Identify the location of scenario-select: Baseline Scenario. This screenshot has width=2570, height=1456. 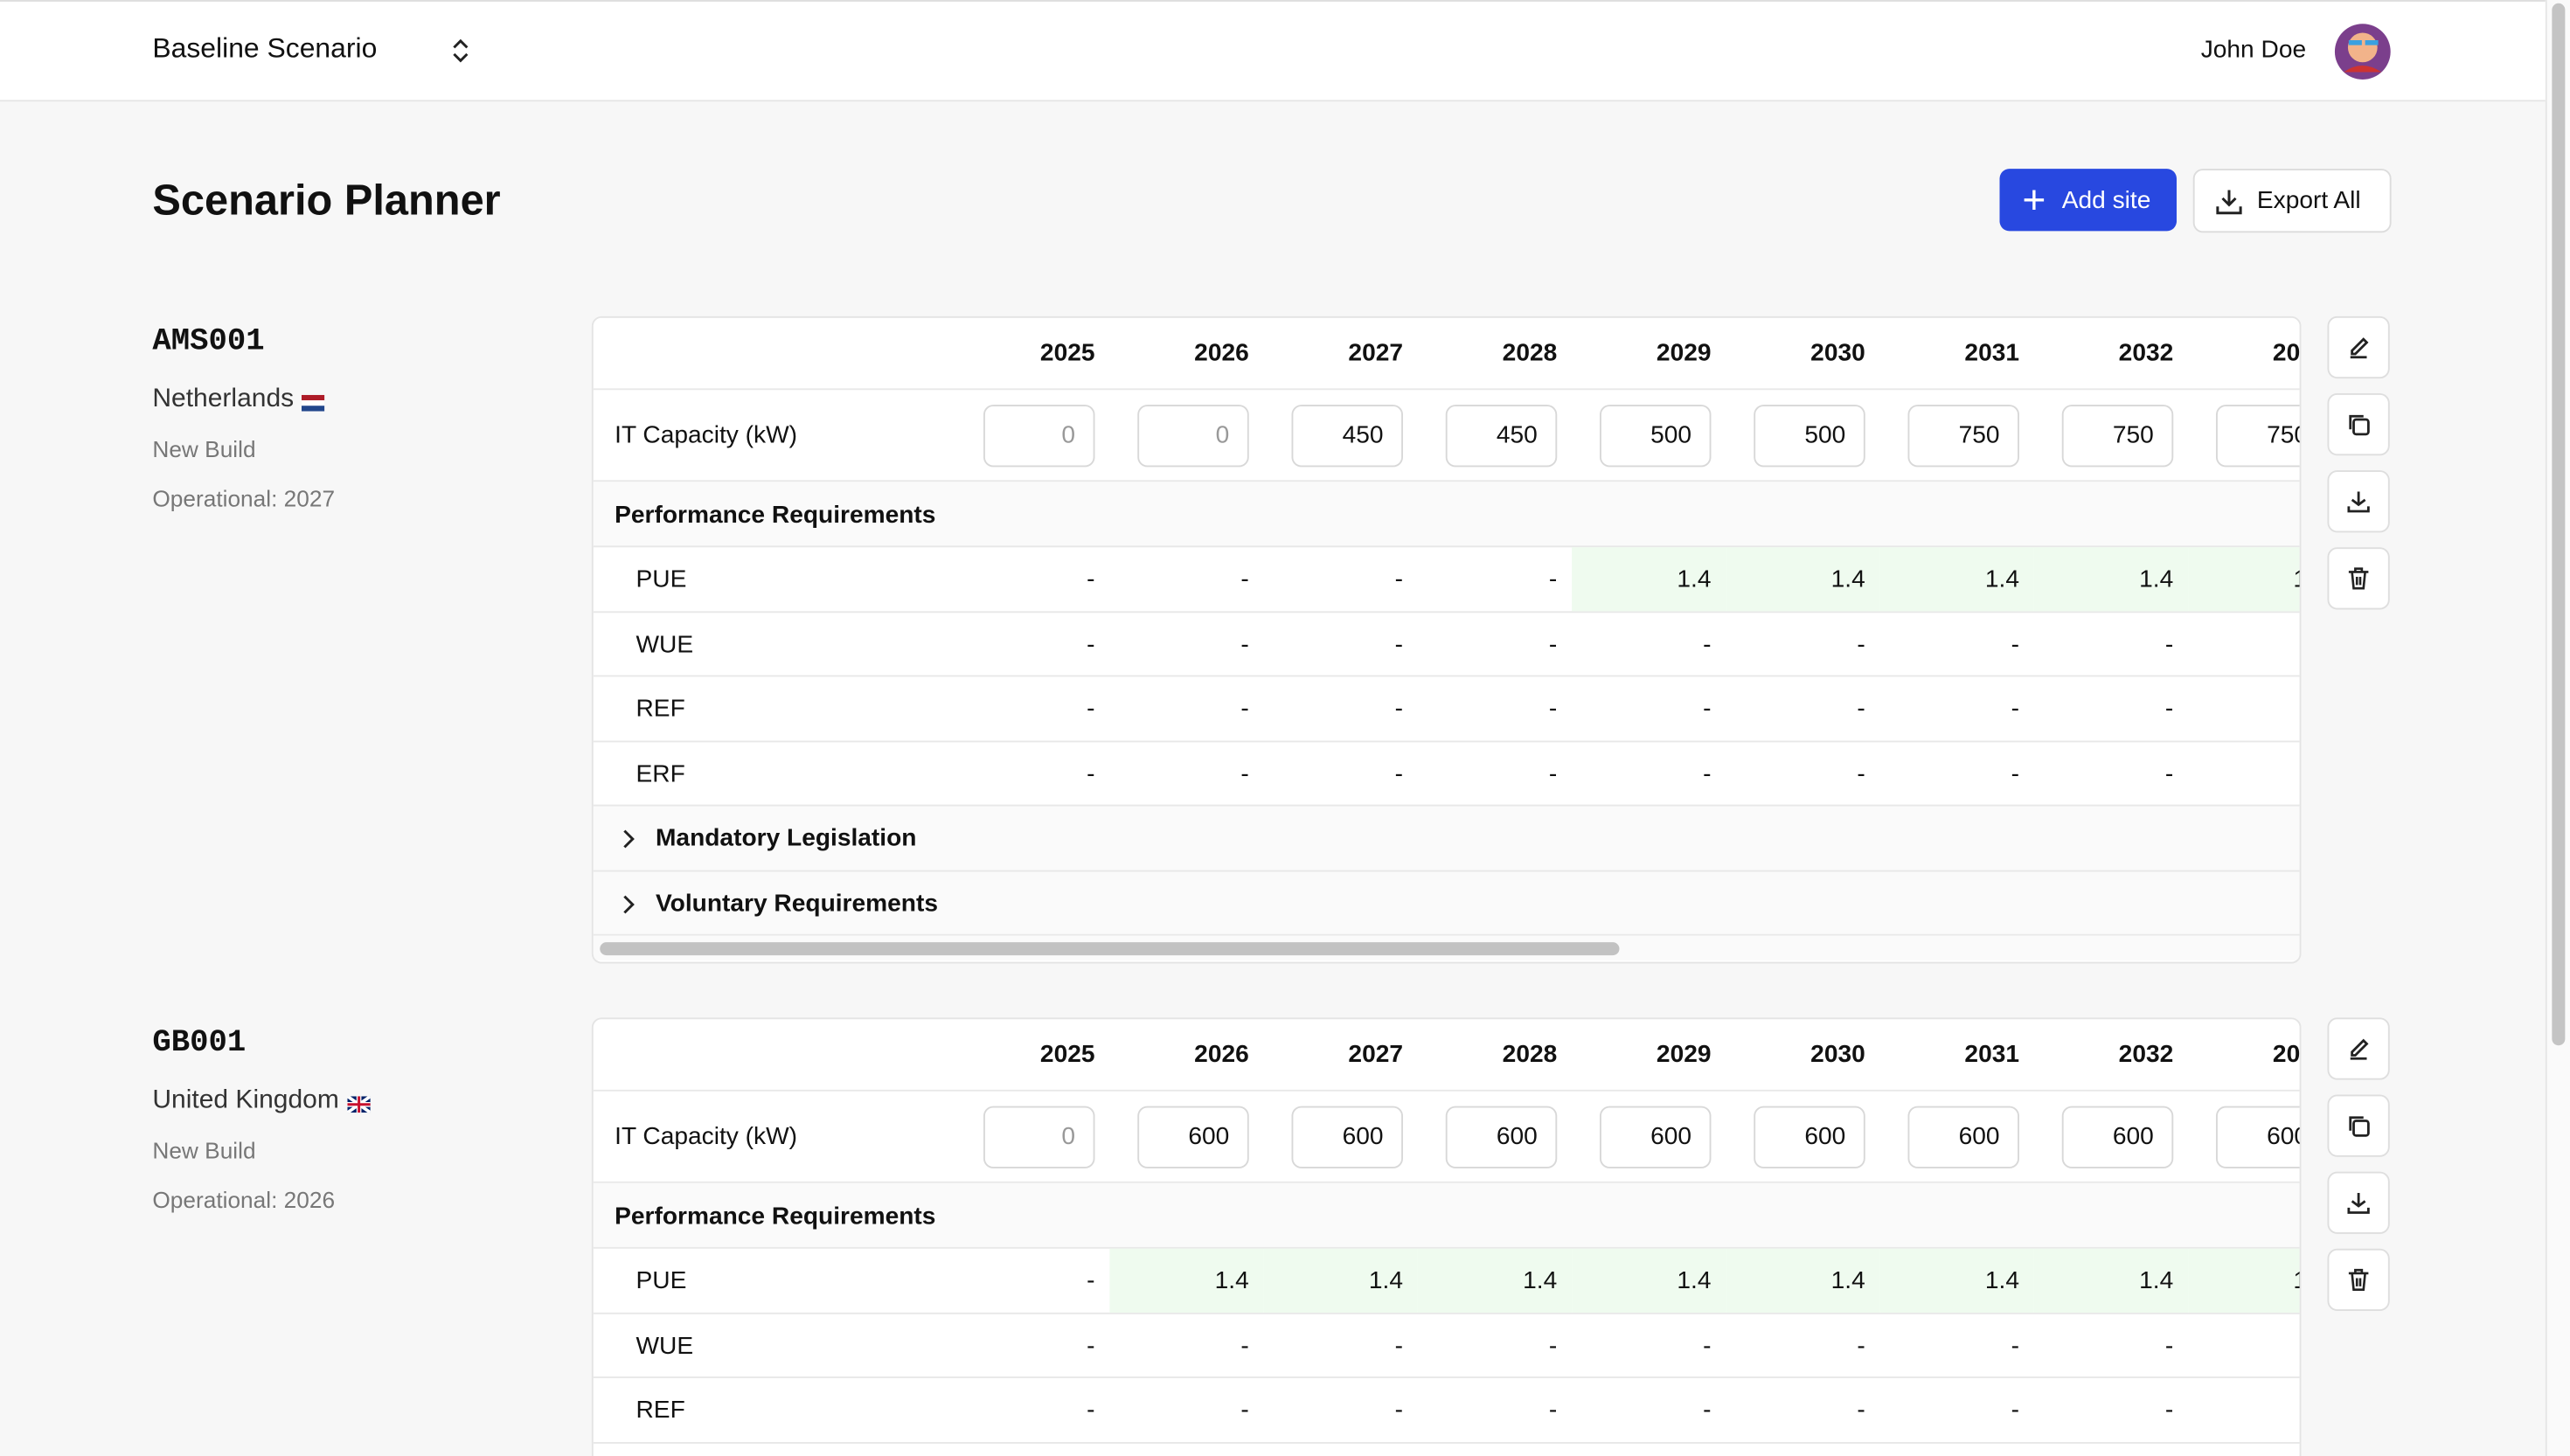
(265, 48).